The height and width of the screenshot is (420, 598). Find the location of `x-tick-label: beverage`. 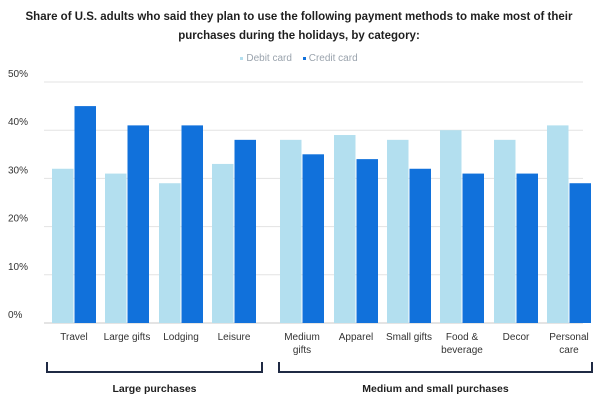

x-tick-label: beverage is located at coordinates (462, 350).